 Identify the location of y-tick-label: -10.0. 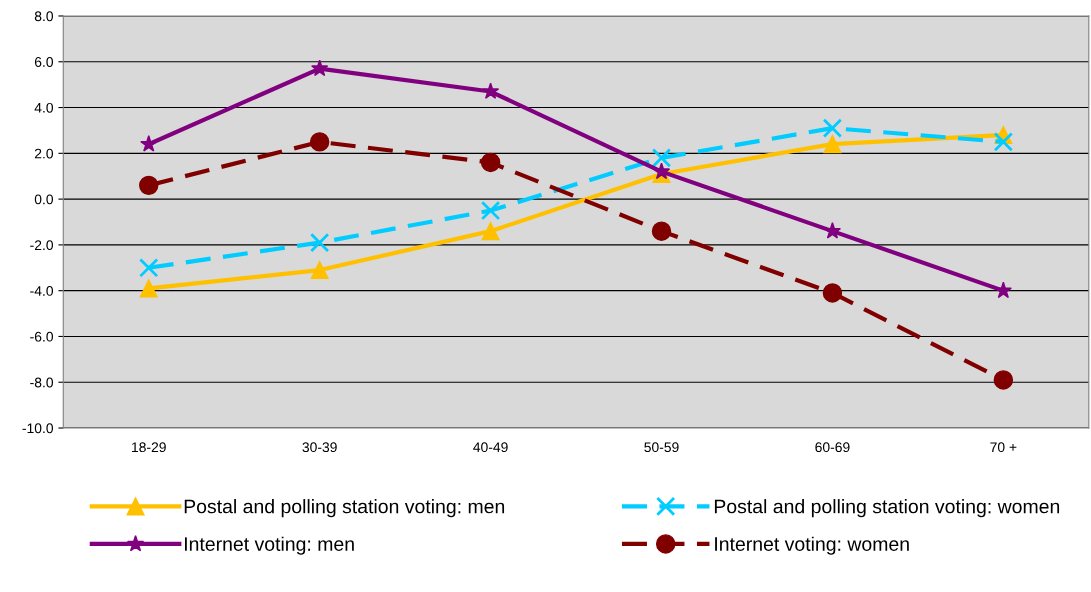
(38, 428).